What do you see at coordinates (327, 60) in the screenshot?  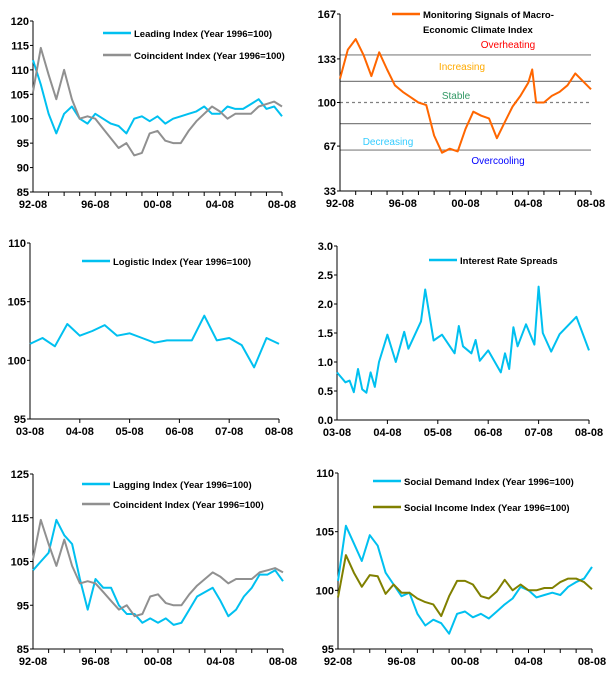 I see `y-tick-label: 133` at bounding box center [327, 60].